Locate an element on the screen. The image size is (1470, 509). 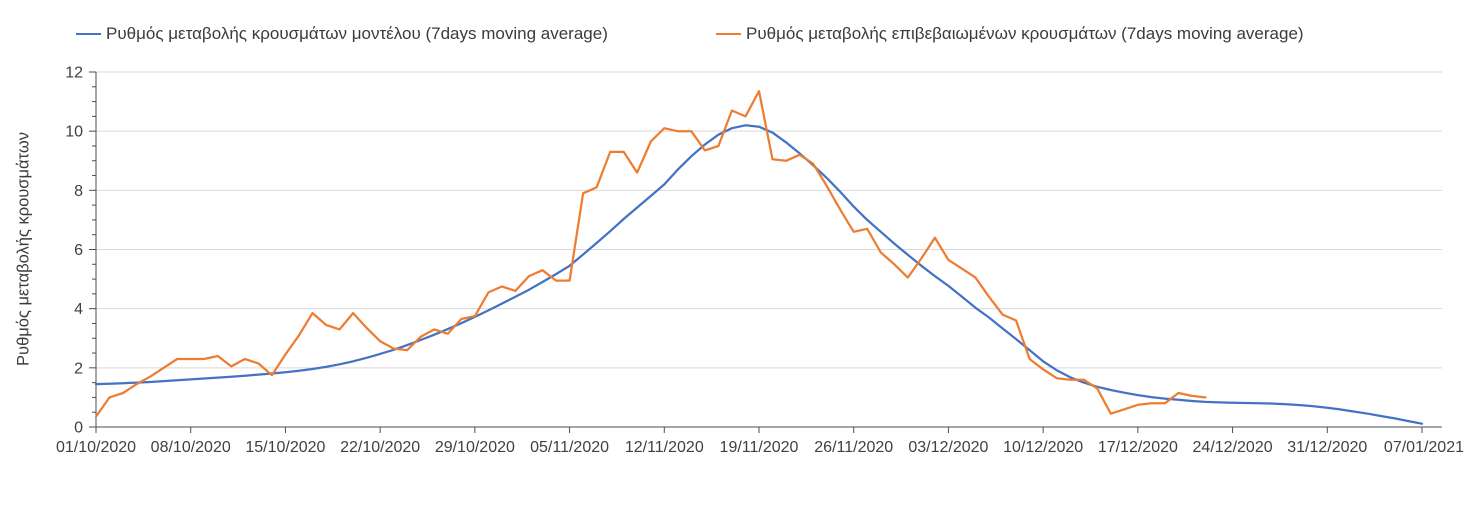
x-tick-label: 01/10/2020 is located at coordinates (96, 447).